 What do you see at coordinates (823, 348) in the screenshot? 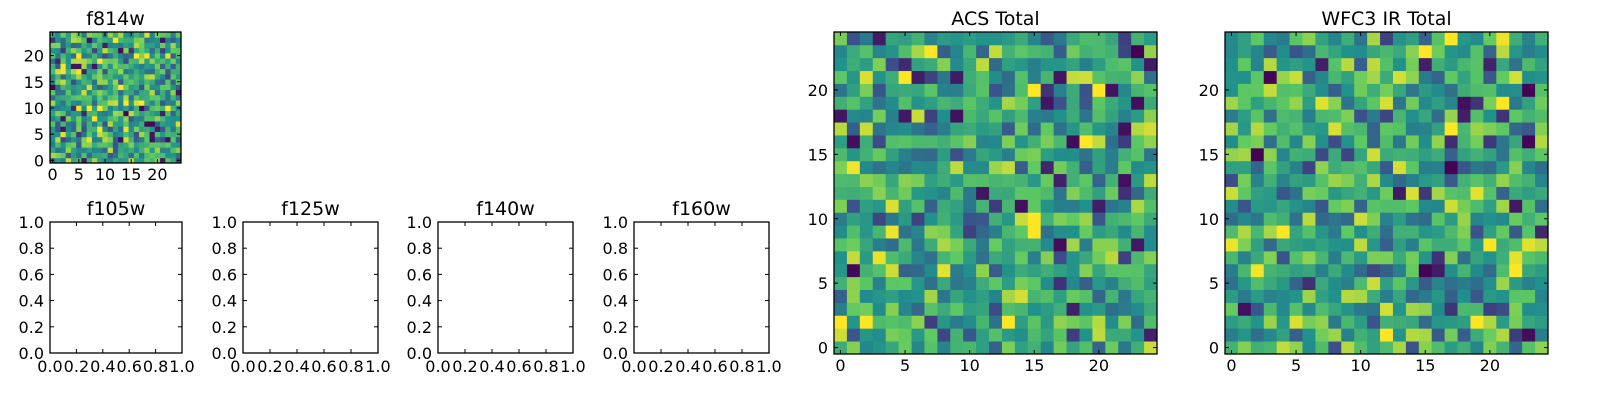
I see `y-tick-label: 0` at bounding box center [823, 348].